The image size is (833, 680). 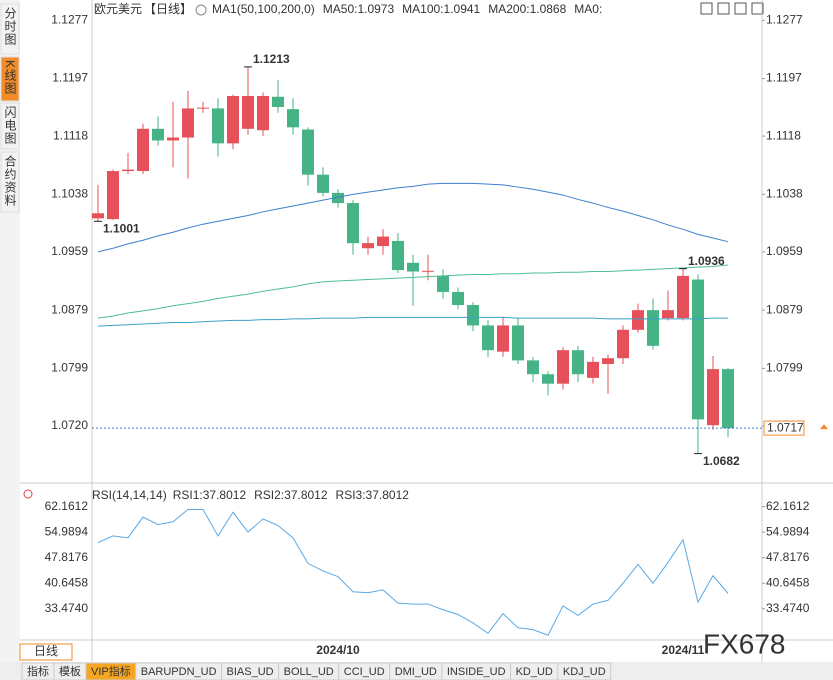 I want to click on bottom-tab-label: KD_UD, so click(x=534, y=672).